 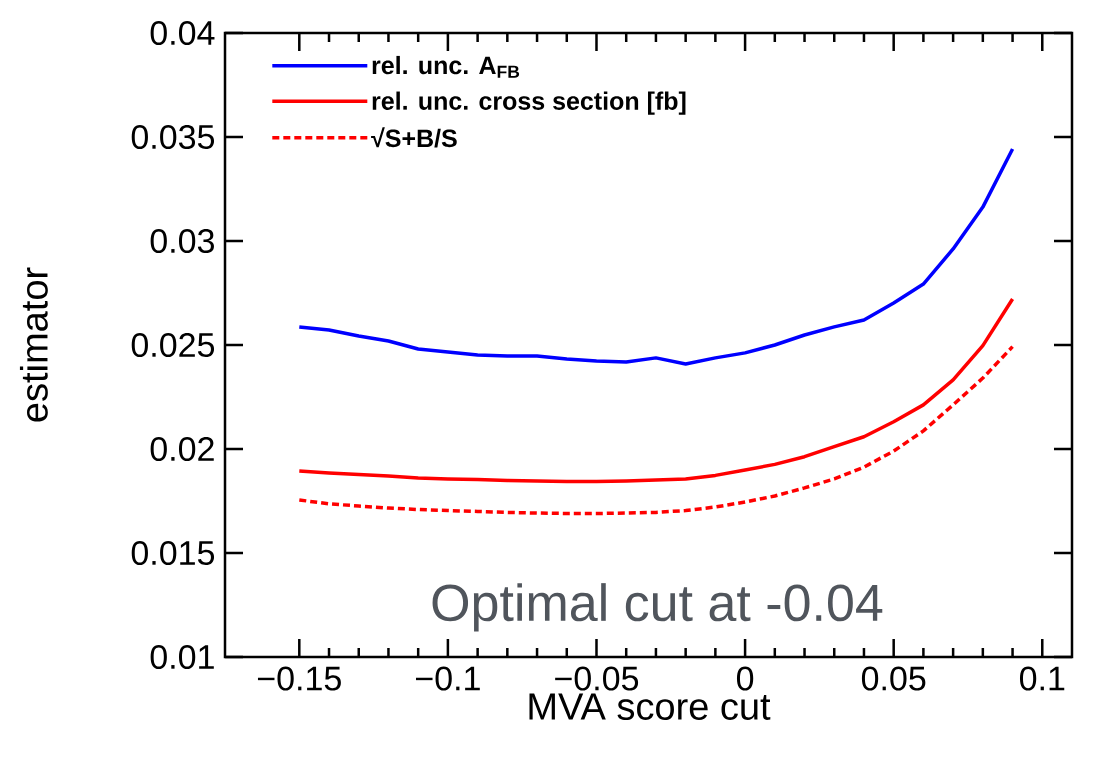 I want to click on y-tick-label: 0.015, so click(x=173, y=553).